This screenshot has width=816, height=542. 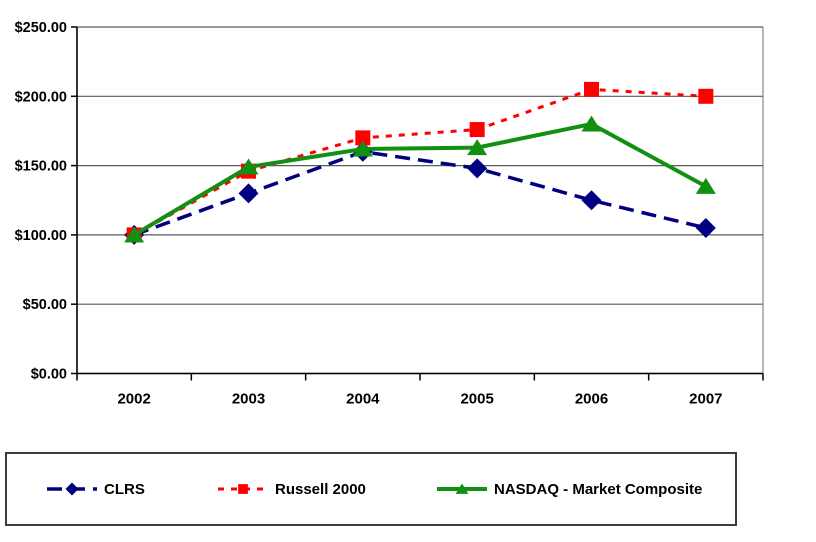 I want to click on x-axis-label: 2004, so click(x=363, y=399).